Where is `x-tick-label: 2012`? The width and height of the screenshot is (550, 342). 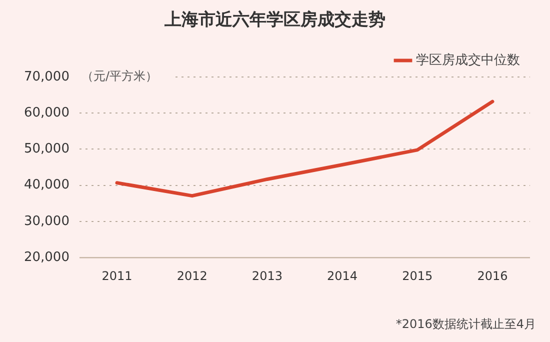 x-tick-label: 2012 is located at coordinates (192, 275).